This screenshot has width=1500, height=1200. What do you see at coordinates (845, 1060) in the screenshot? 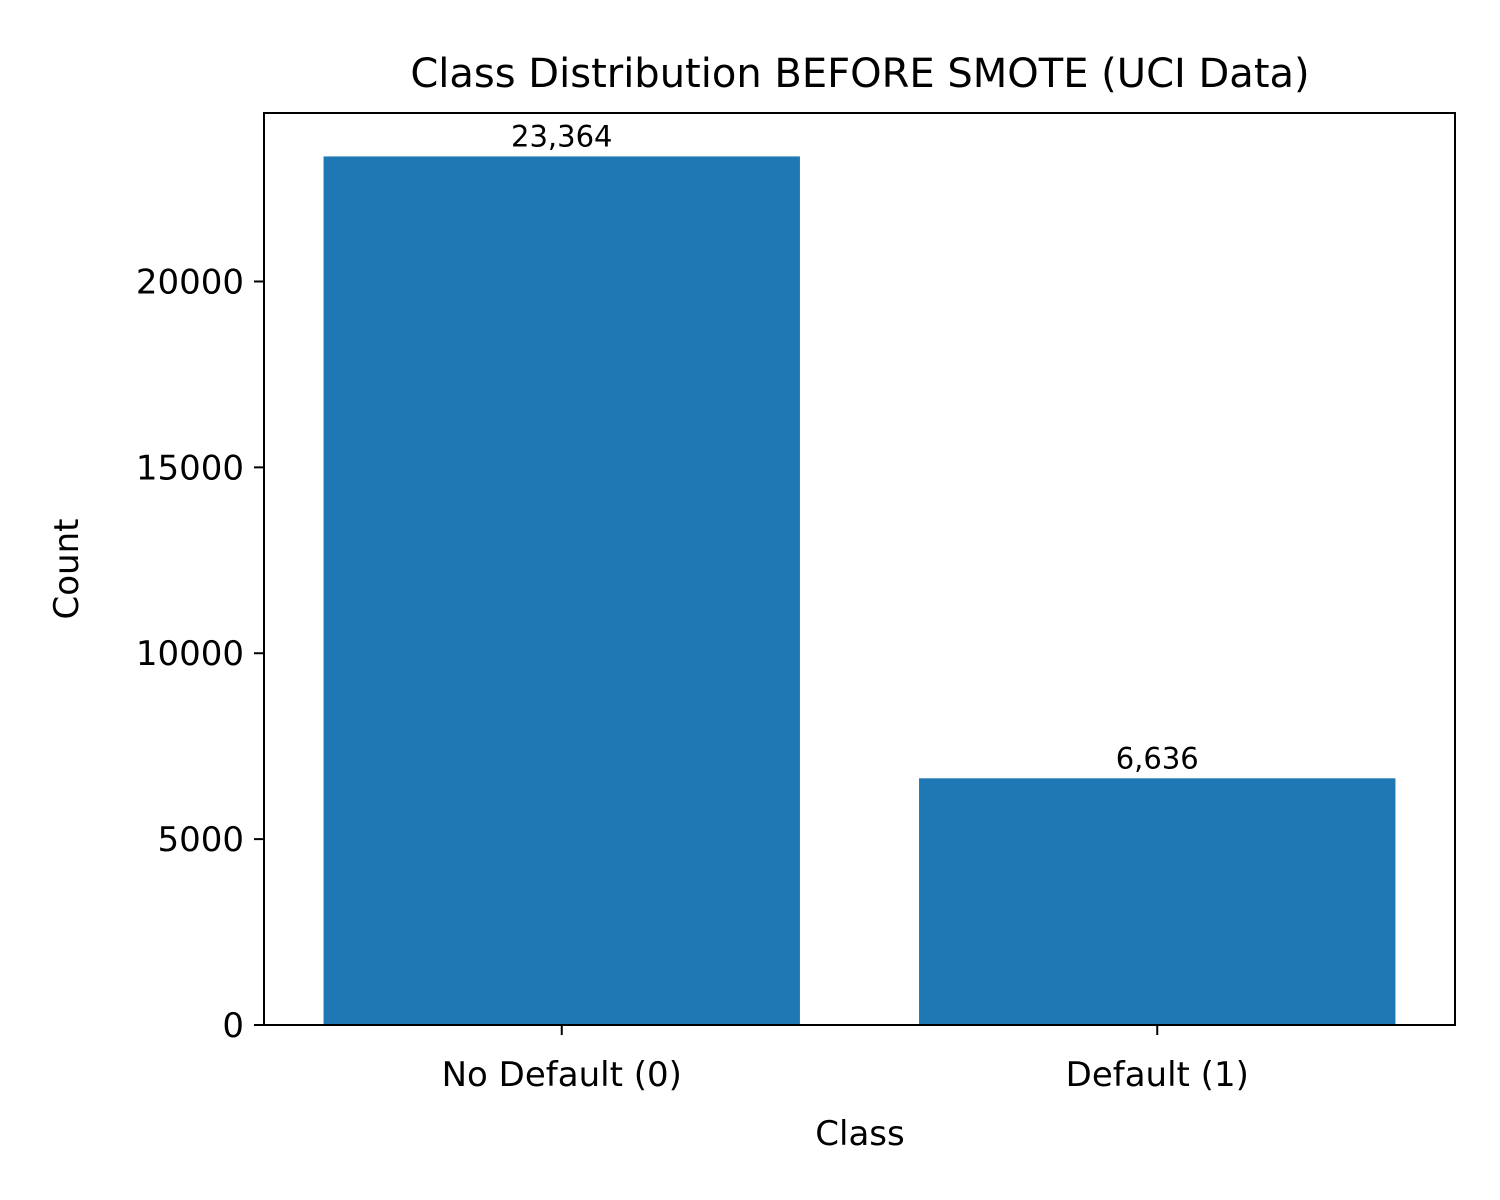
I see `x-axis-ticks: No Default (0) Default (1)` at bounding box center [845, 1060].